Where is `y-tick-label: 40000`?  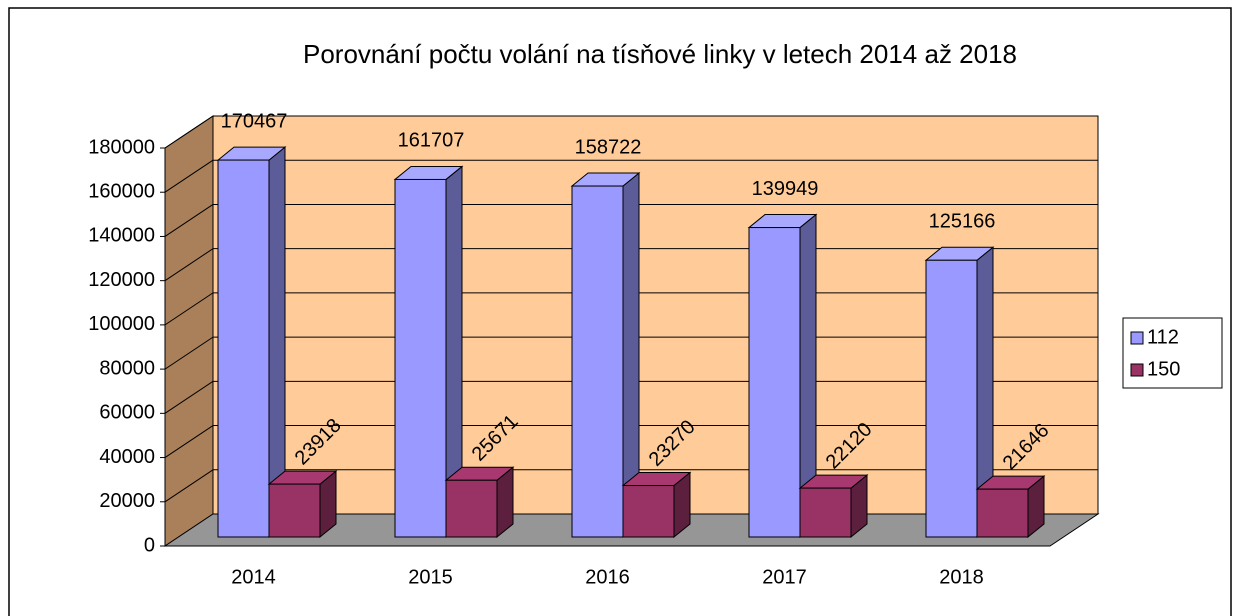
y-tick-label: 40000 is located at coordinates (127, 457).